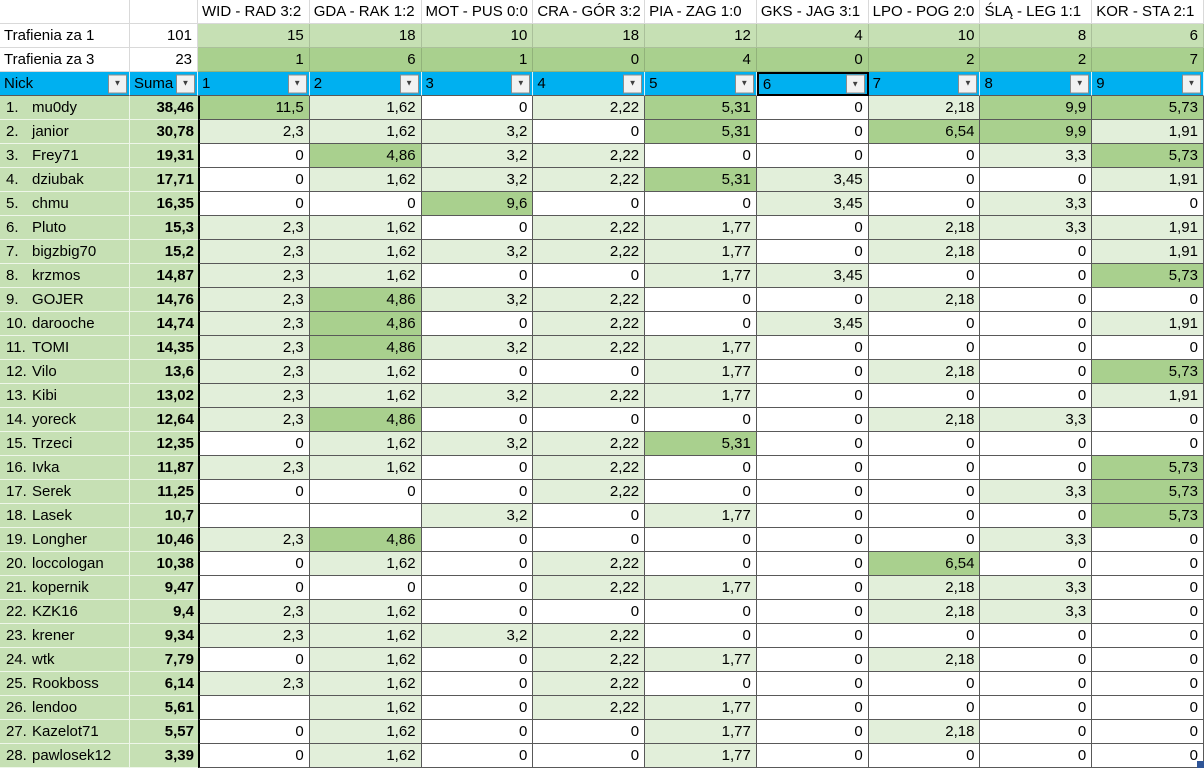  Describe the element at coordinates (65, 156) in the screenshot. I see `player-name-cell: 3. Frey71` at that location.